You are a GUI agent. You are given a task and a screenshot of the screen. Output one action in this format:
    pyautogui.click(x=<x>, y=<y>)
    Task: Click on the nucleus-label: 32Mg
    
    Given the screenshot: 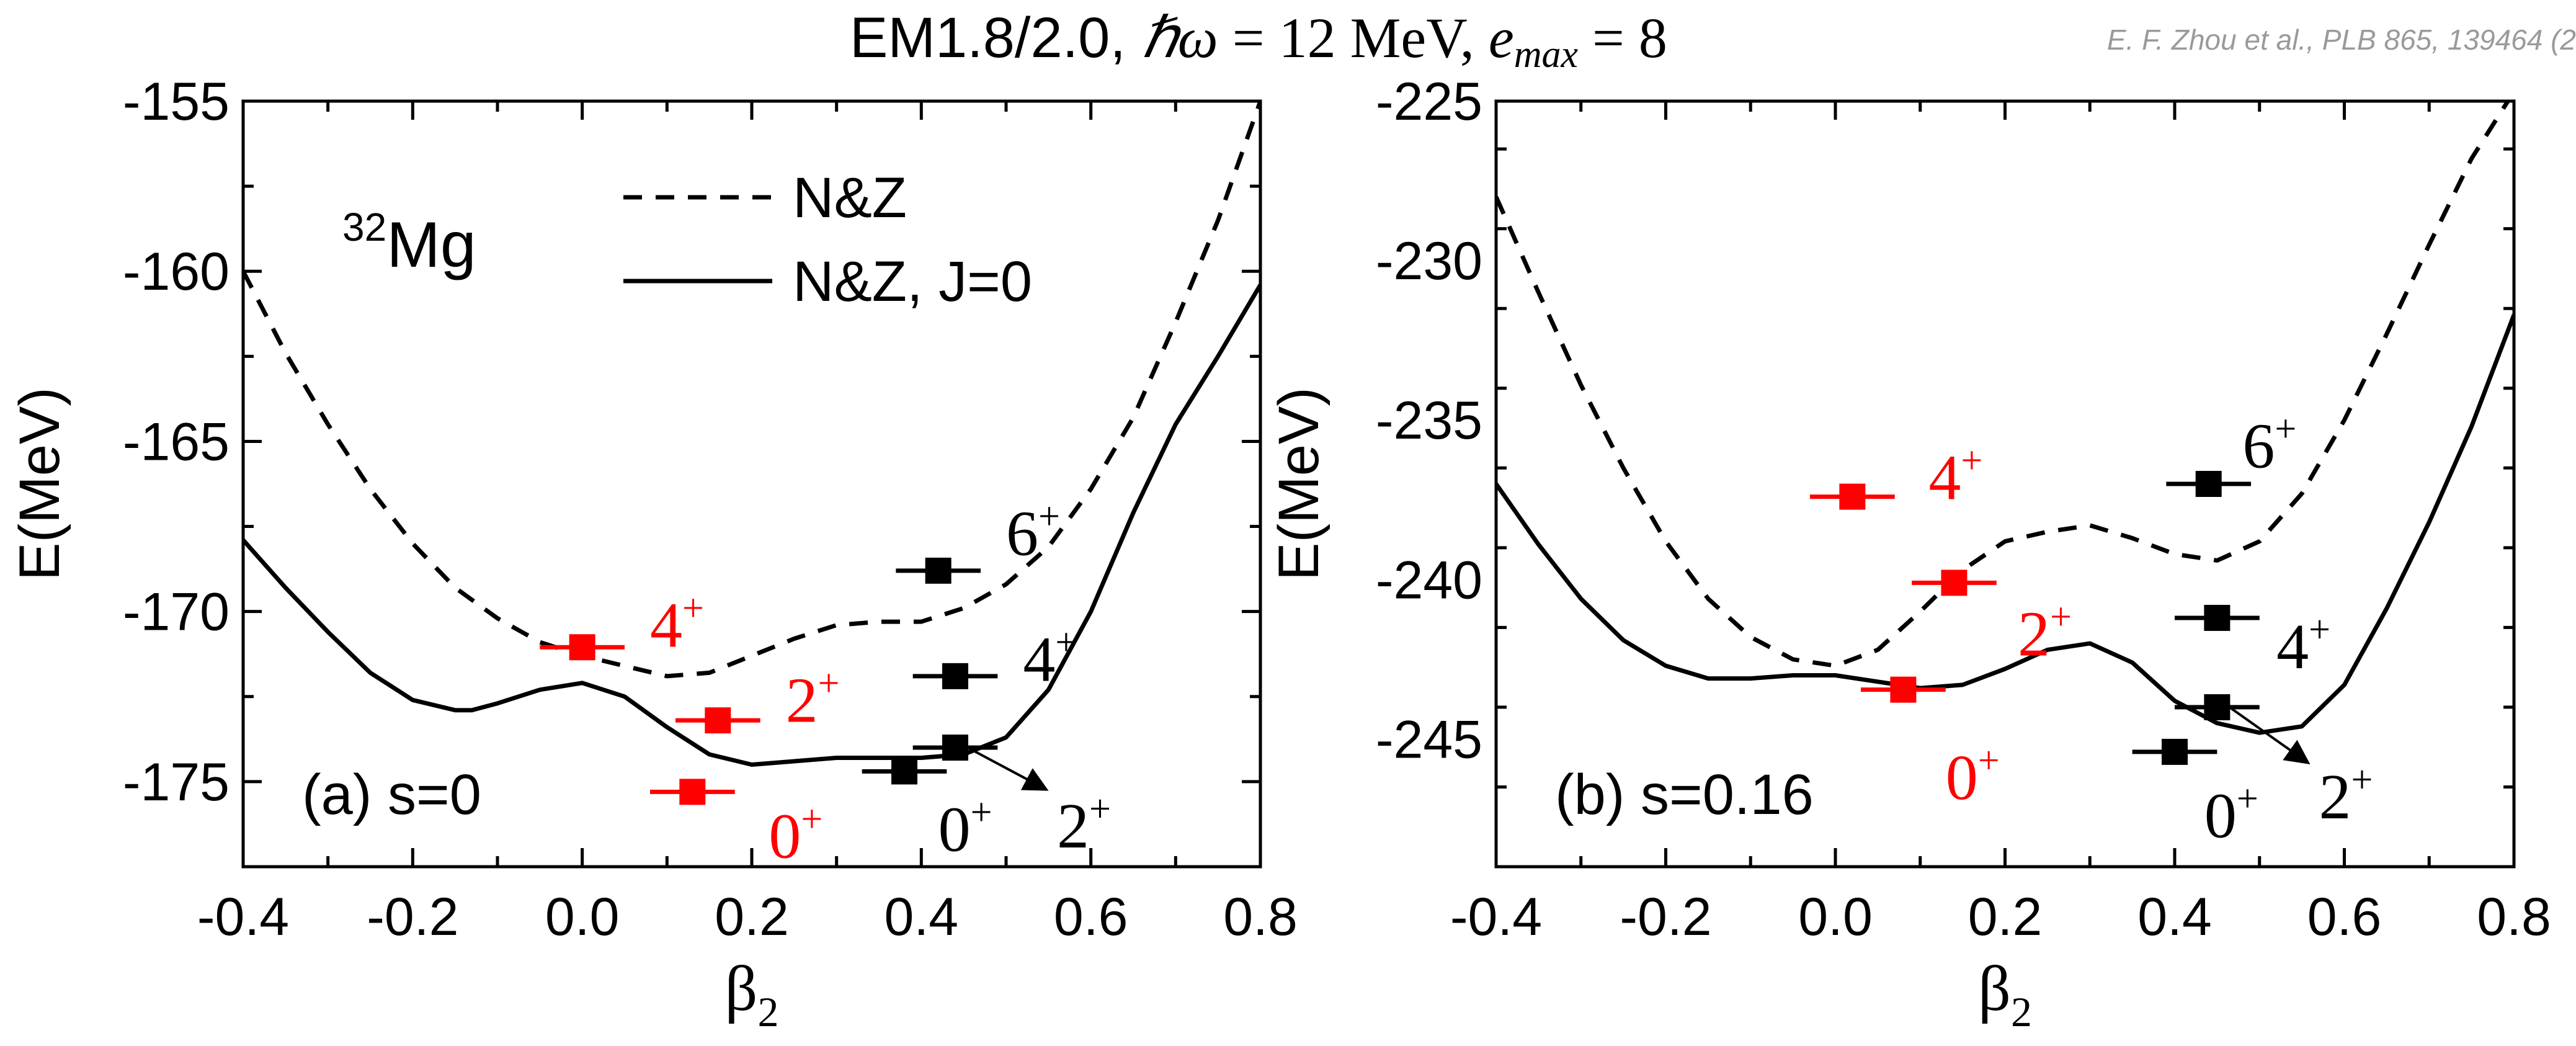 What is the action you would take?
    pyautogui.click(x=409, y=243)
    